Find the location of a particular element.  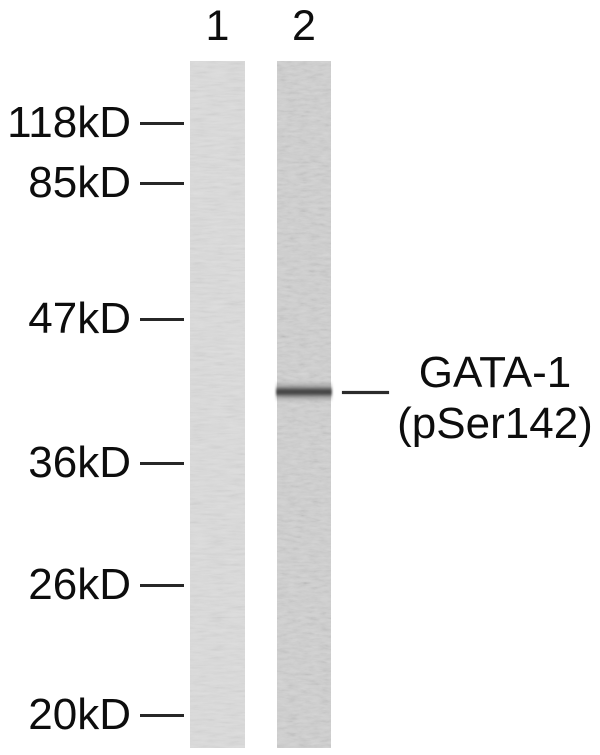

marker-label-36kd: 36kD is located at coordinates (79, 462).